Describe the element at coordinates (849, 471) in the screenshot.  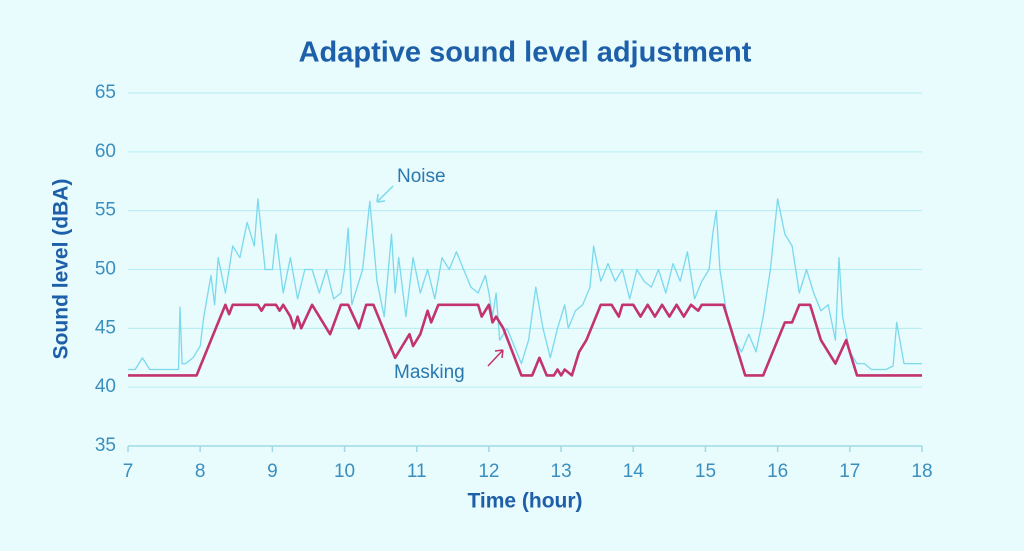
I see `x-tick-label: 17` at that location.